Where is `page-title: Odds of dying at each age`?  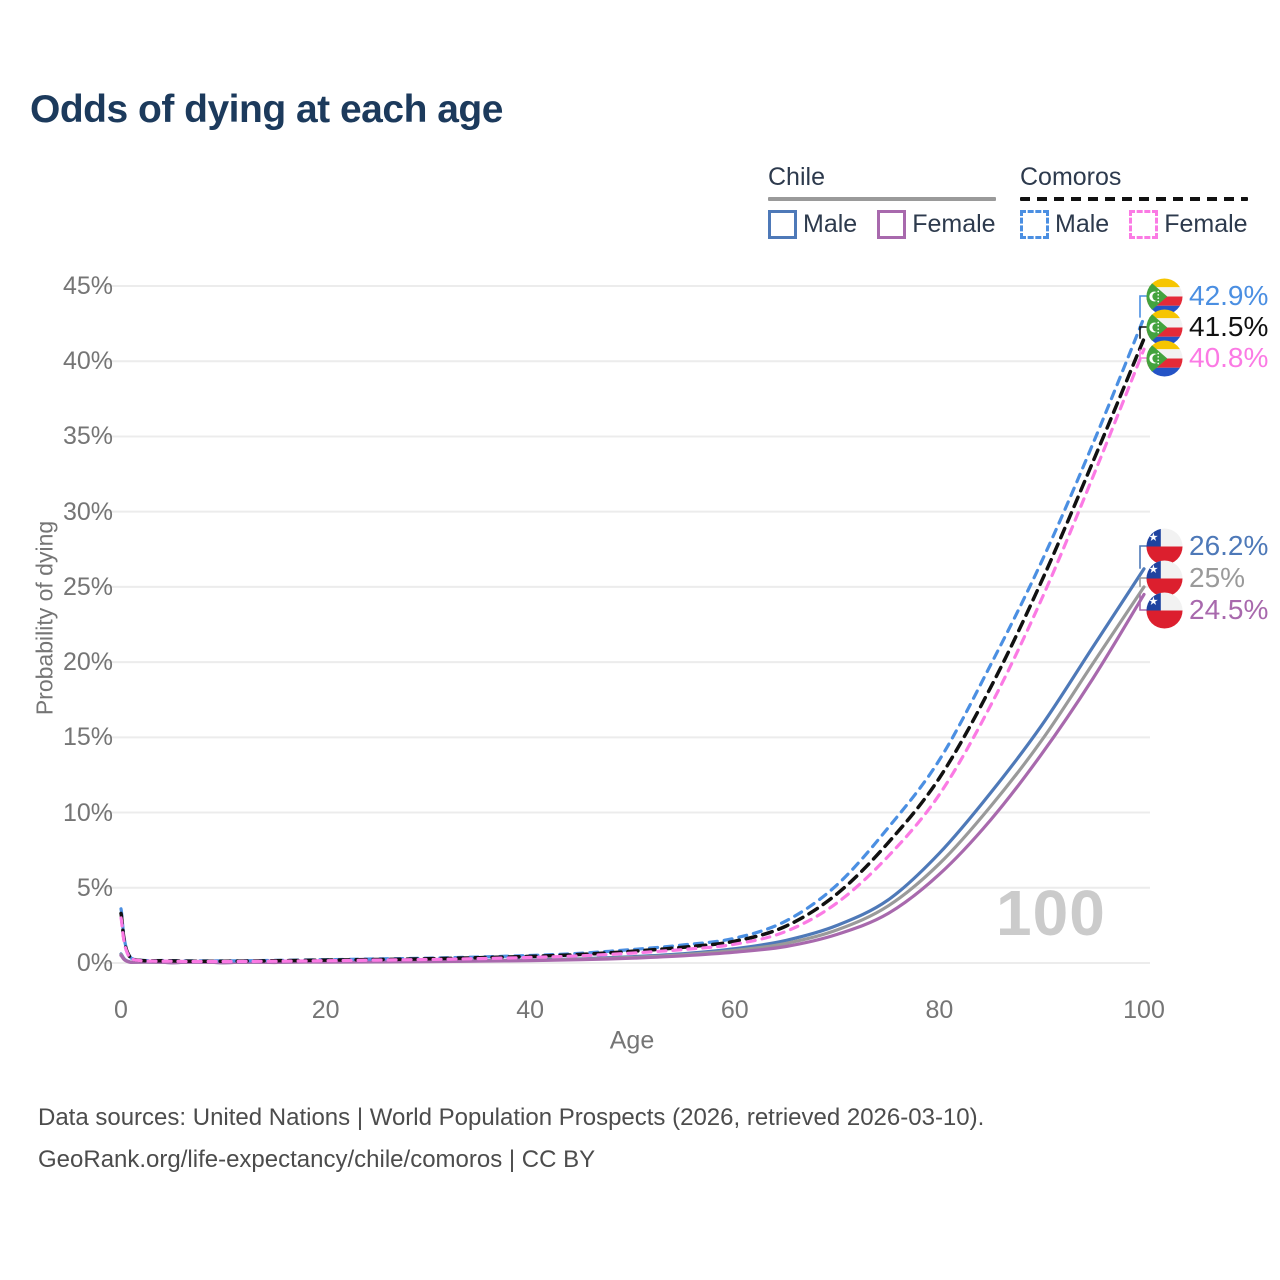 page-title: Odds of dying at each age is located at coordinates (266, 109).